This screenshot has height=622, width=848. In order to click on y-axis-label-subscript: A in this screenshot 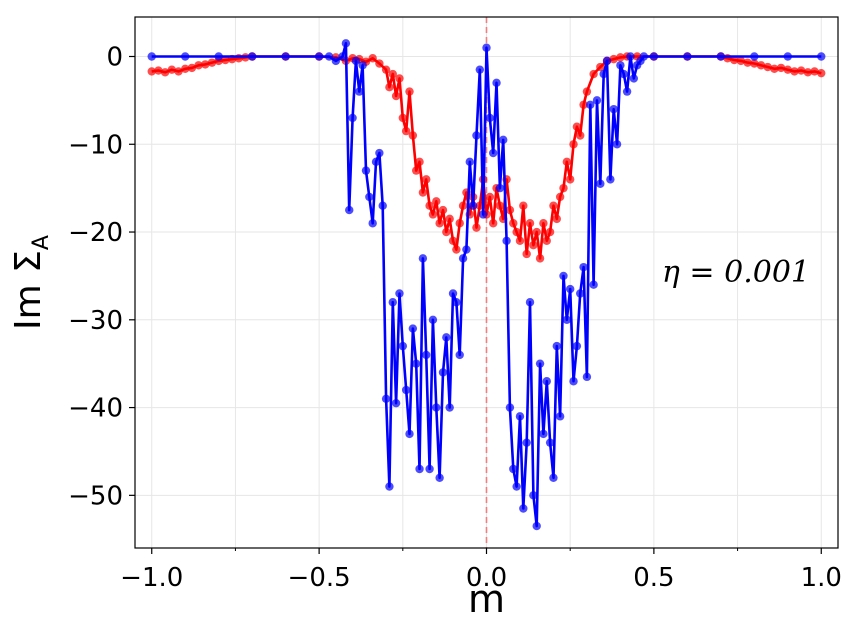, I will do `click(41, 242)`.